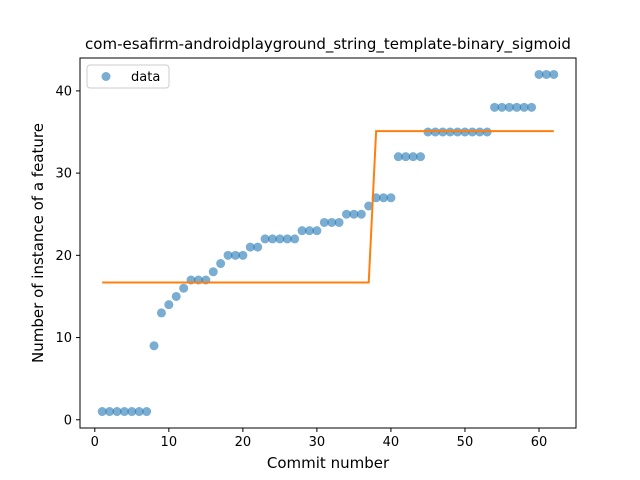  Describe the element at coordinates (106, 76) in the screenshot. I see `legend-marker-data` at that location.